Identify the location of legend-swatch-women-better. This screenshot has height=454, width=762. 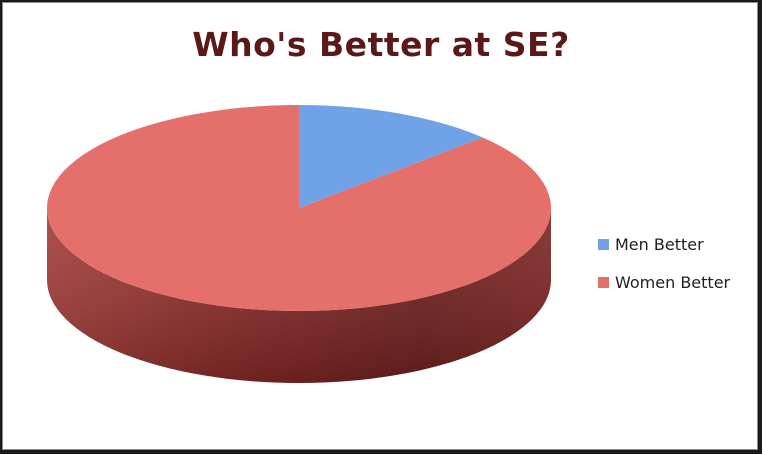
(603, 282).